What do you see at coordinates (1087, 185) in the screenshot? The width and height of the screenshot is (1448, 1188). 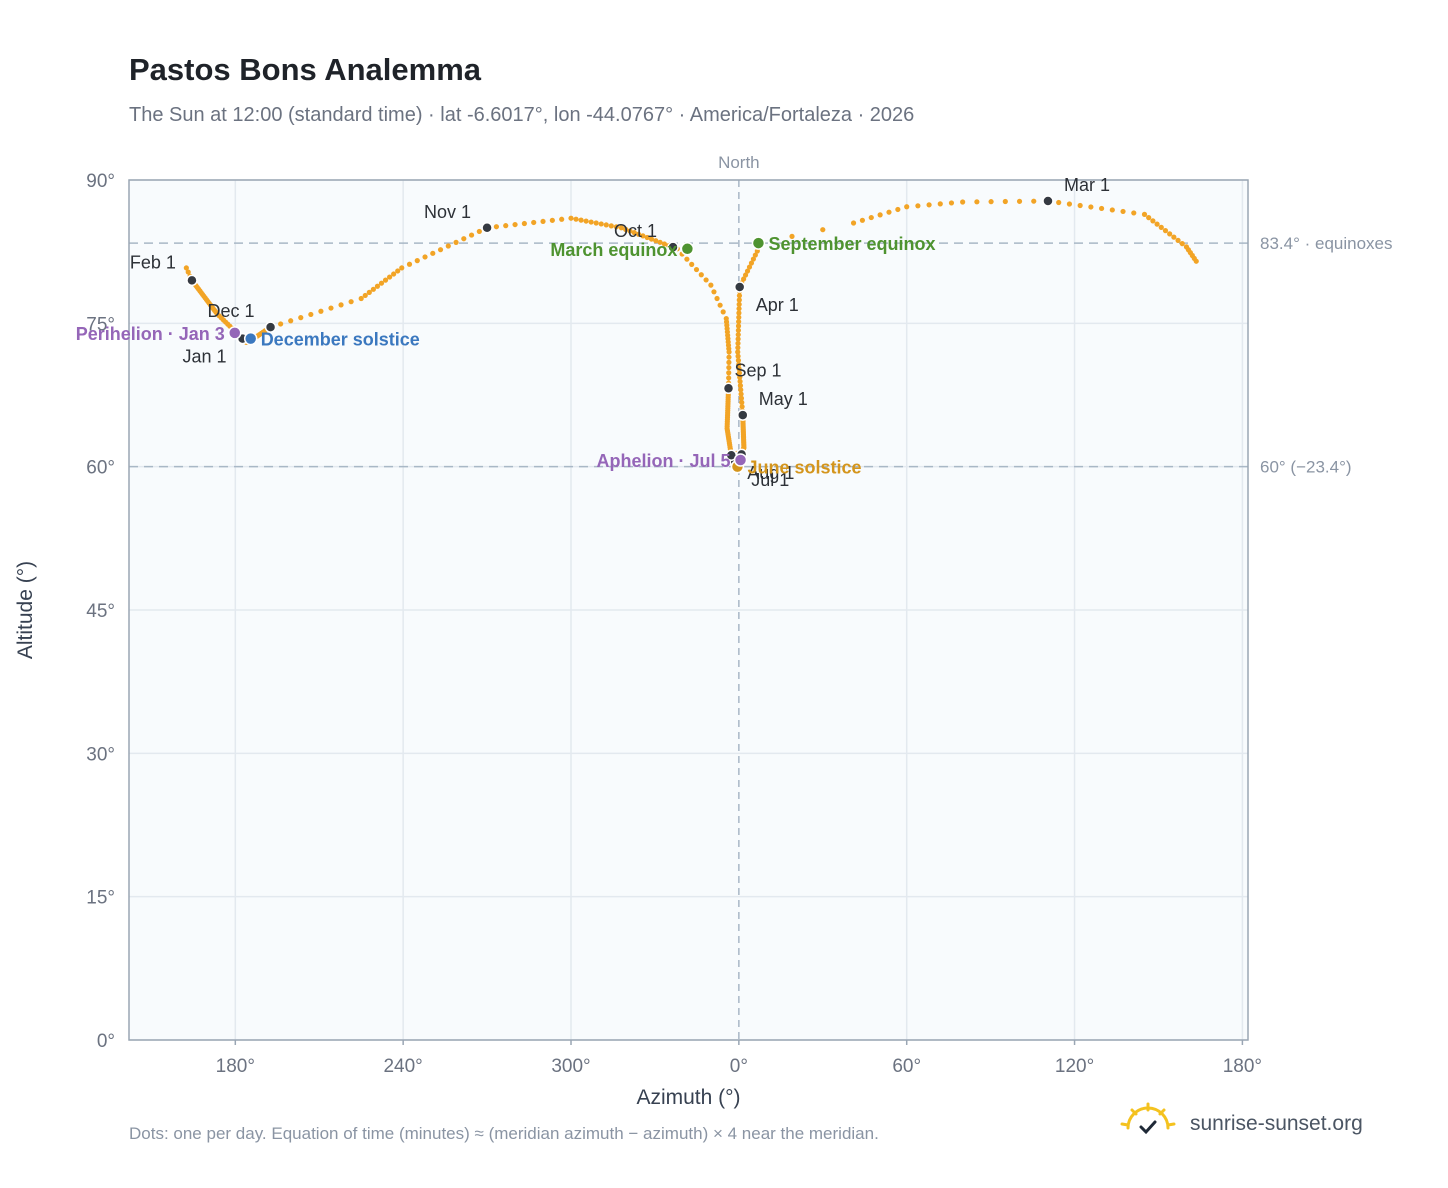 I see `month-label: Mar 1` at bounding box center [1087, 185].